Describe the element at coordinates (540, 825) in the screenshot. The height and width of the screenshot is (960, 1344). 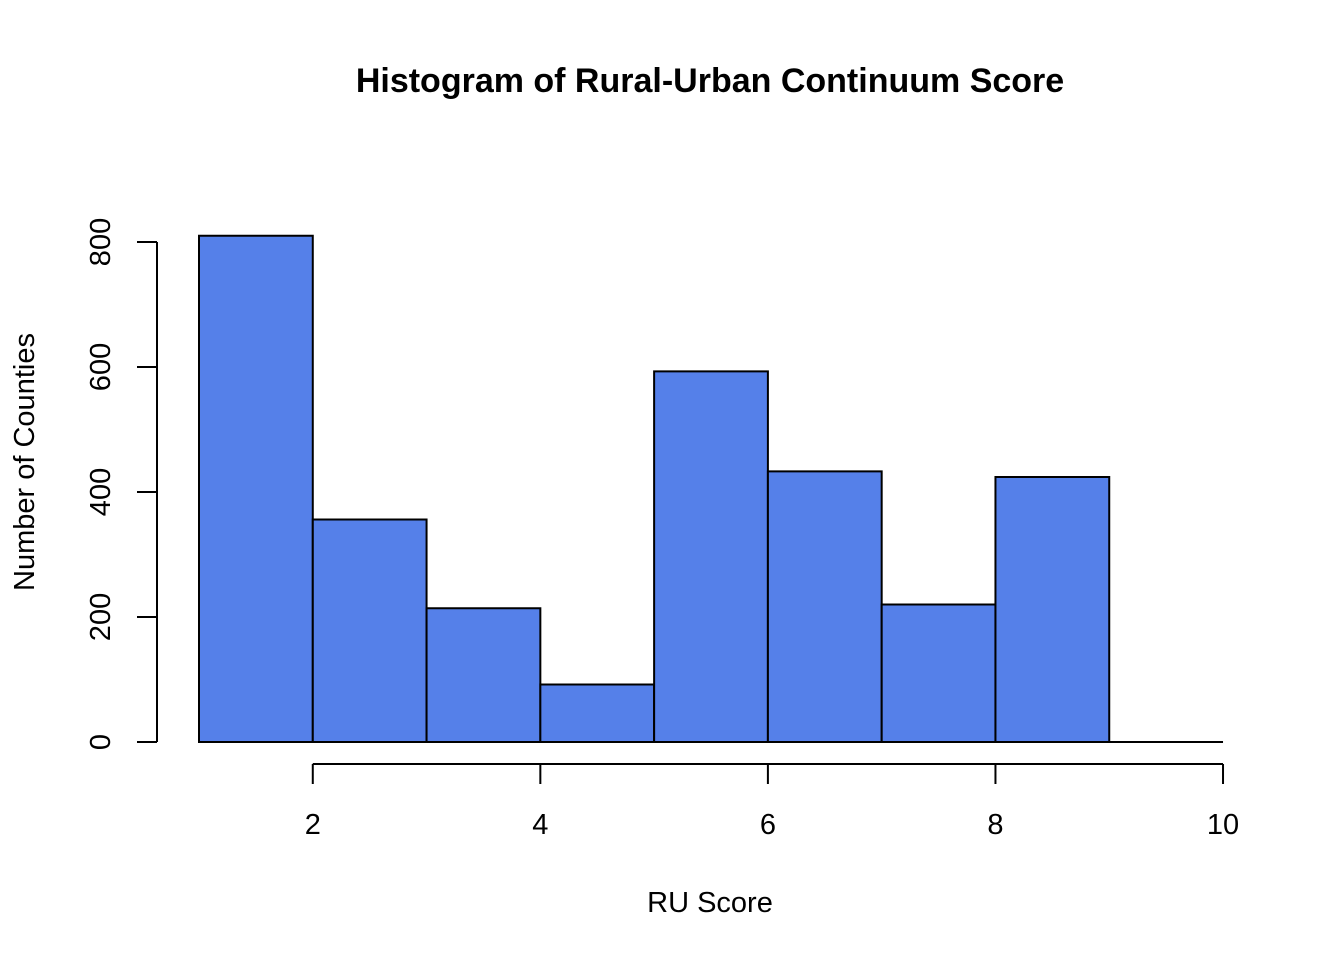
I see `x-tick-label: 4` at that location.